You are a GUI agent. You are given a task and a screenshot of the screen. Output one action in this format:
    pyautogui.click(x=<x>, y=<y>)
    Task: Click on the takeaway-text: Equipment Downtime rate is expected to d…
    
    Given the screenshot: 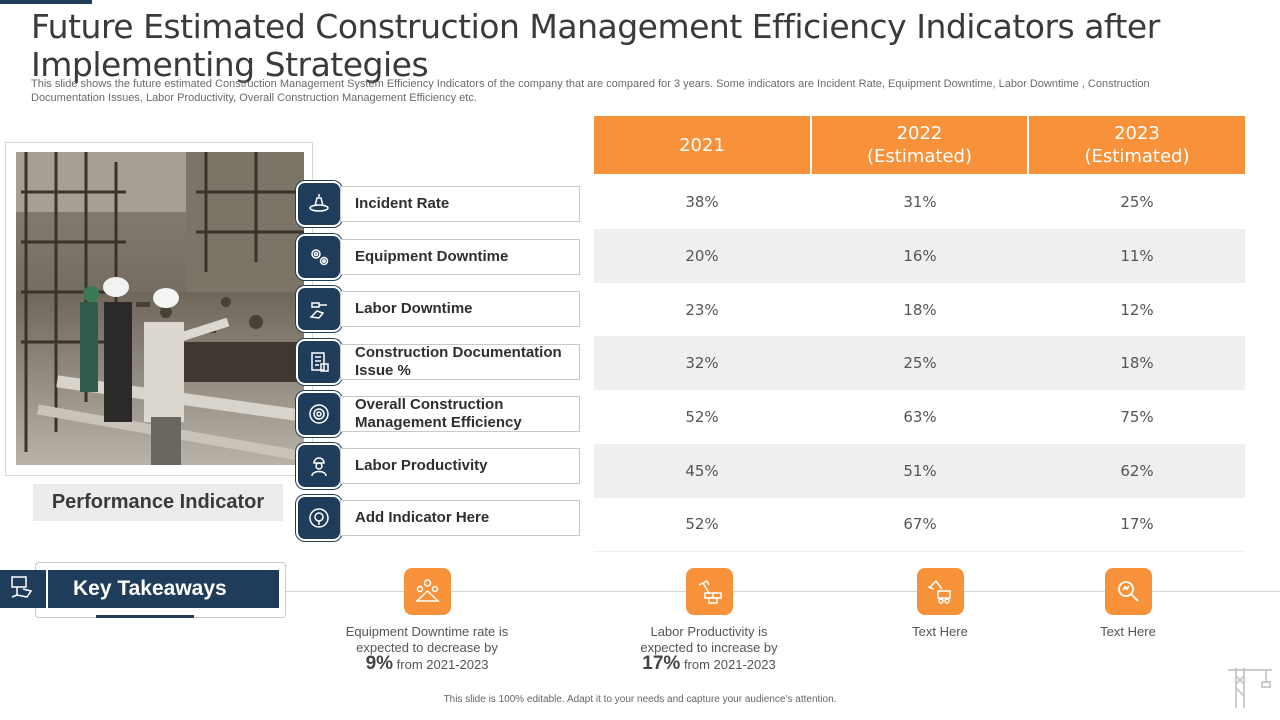 What is the action you would take?
    pyautogui.click(x=427, y=649)
    